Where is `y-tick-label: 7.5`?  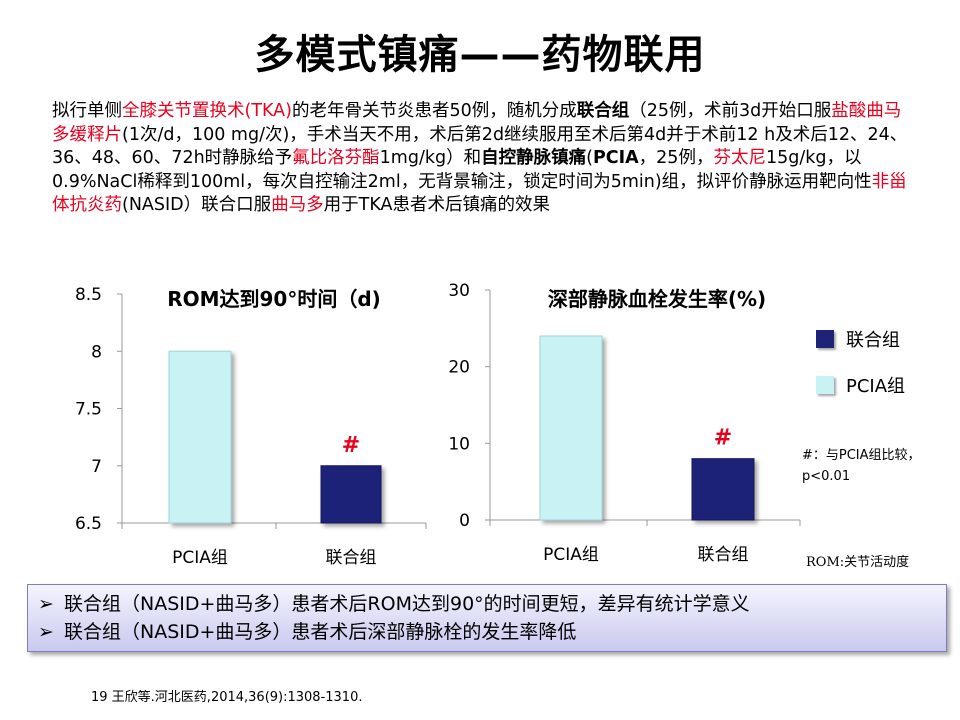
y-tick-label: 7.5 is located at coordinates (88, 410).